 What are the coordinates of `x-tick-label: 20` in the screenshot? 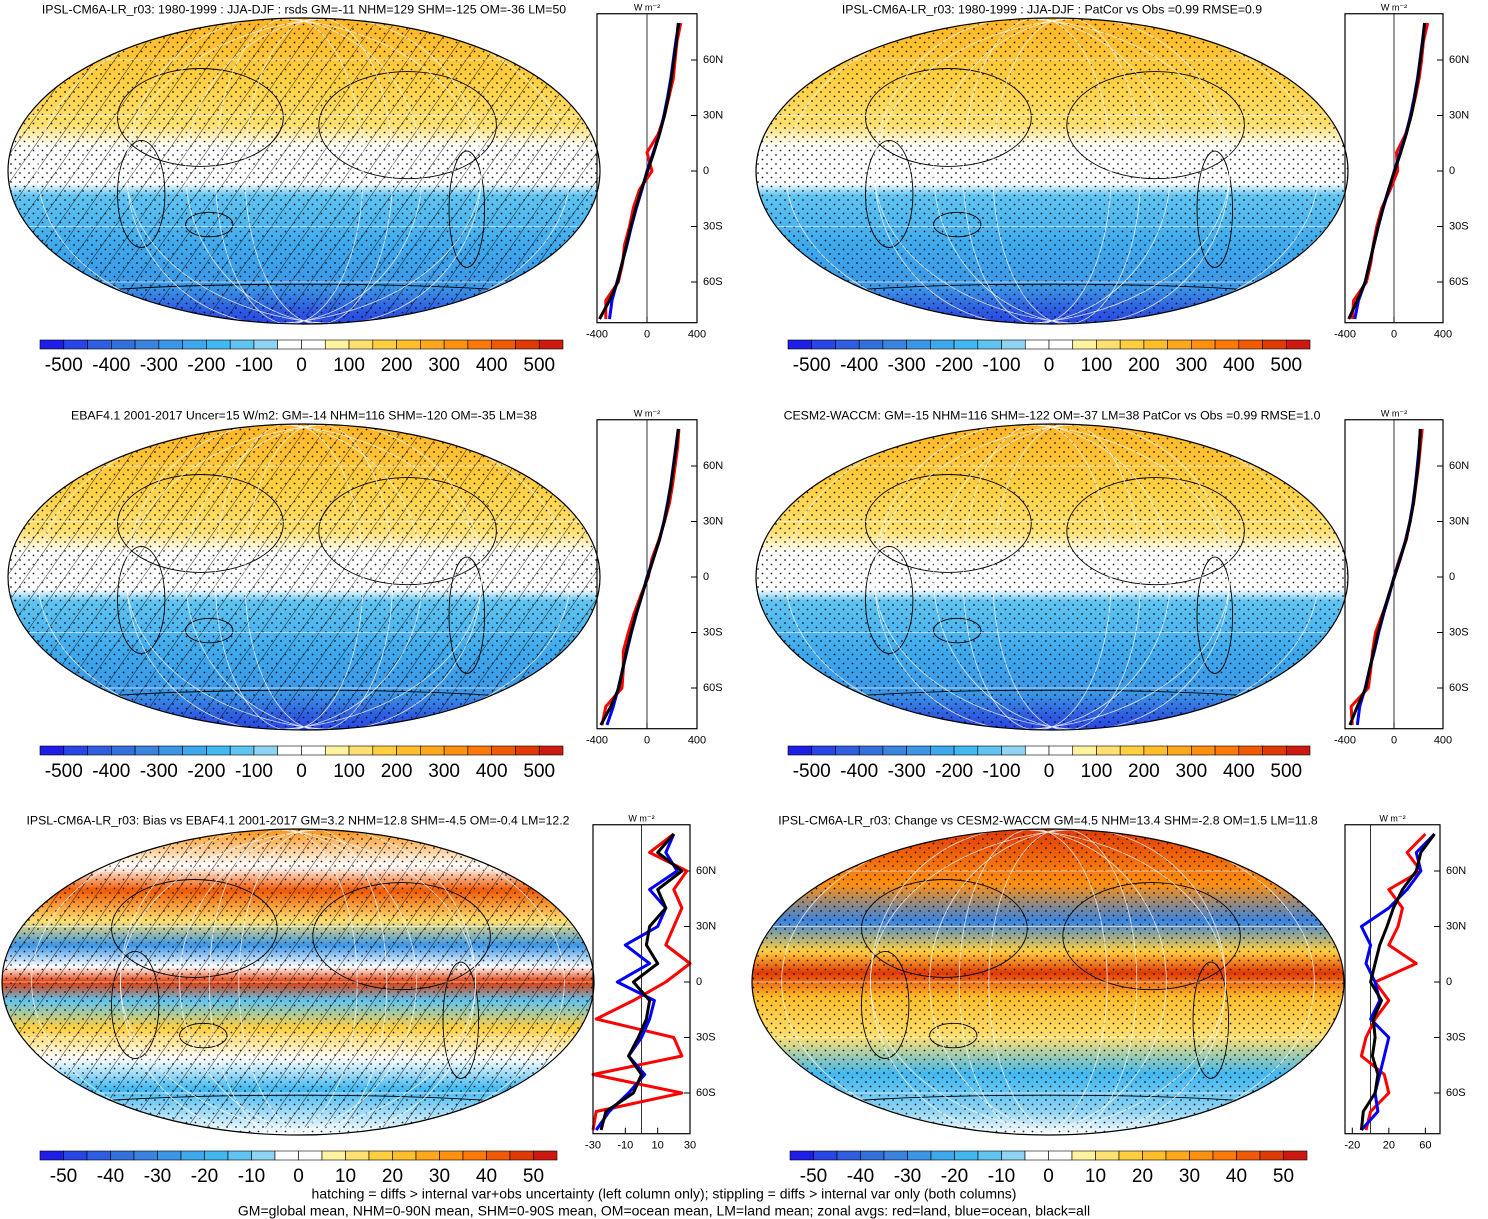 It's located at (1389, 1146).